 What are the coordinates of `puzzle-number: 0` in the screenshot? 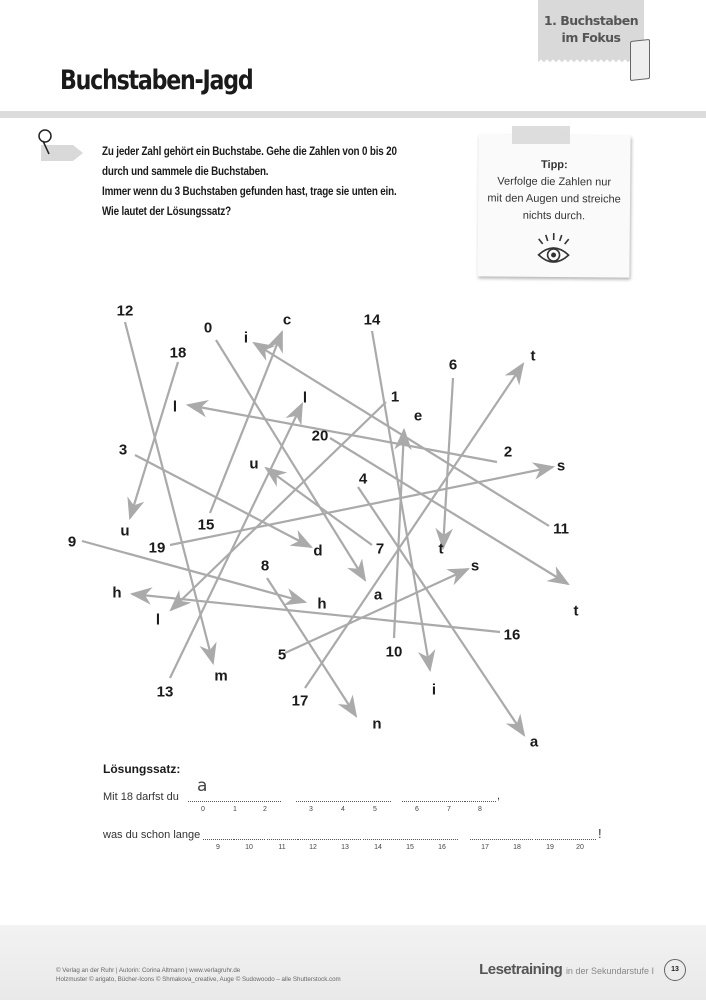 It's located at (208, 328).